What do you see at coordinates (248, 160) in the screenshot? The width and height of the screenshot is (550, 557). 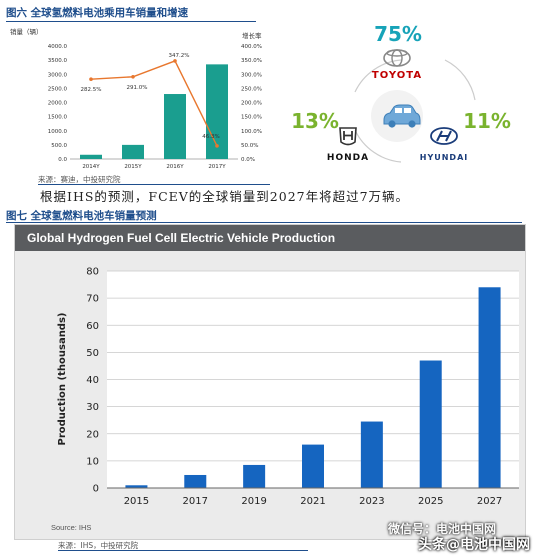 I see `right-tick-label: 0.0%` at bounding box center [248, 160].